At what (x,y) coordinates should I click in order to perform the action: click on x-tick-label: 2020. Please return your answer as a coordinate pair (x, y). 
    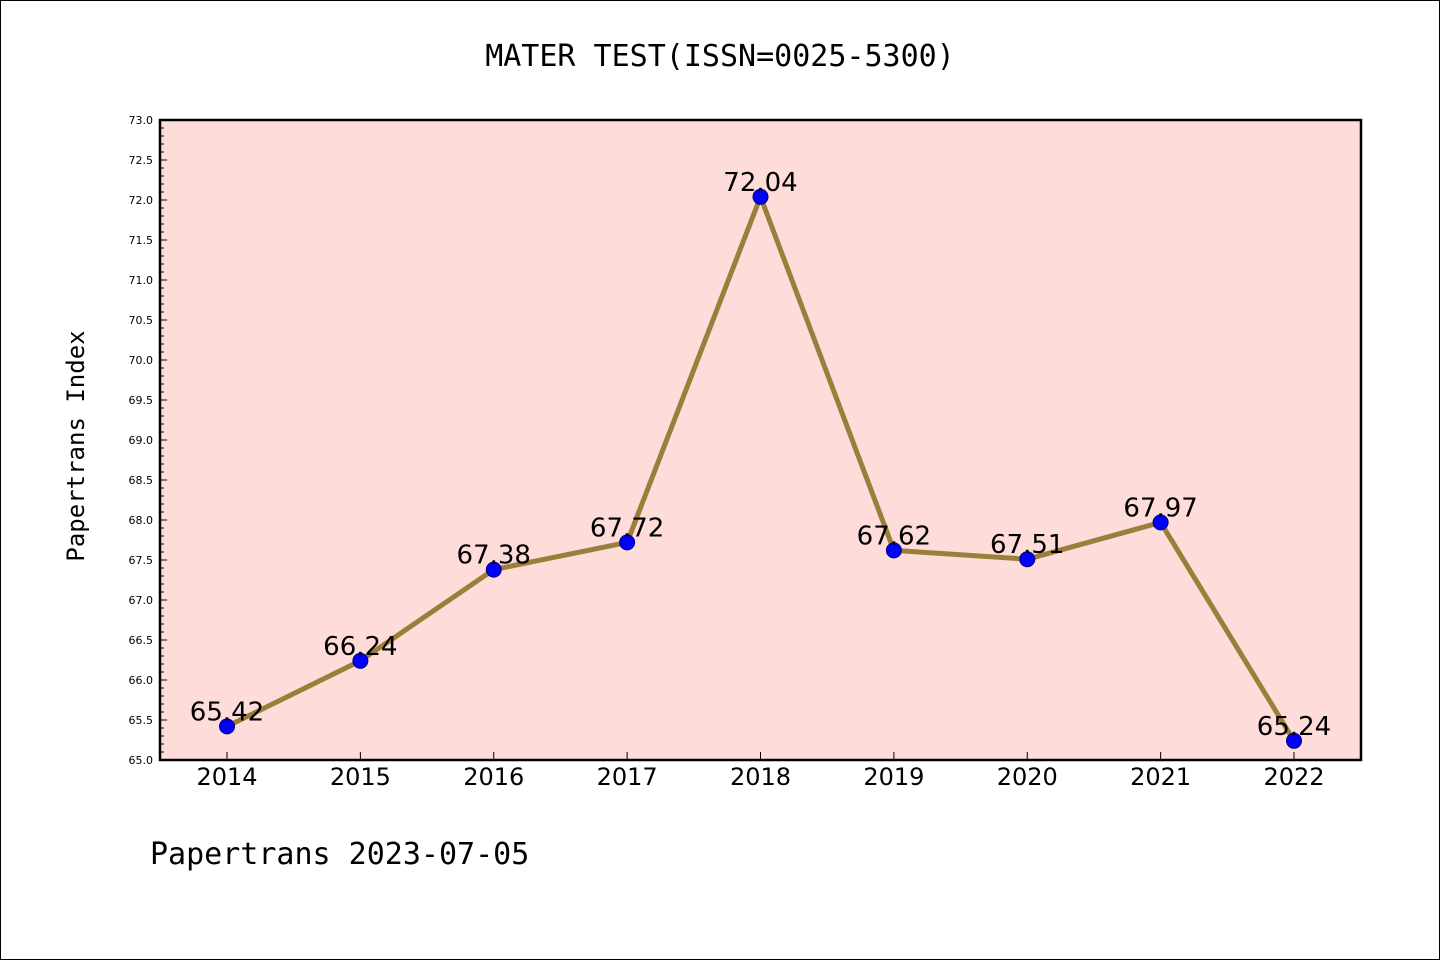
    Looking at the image, I should click on (1027, 777).